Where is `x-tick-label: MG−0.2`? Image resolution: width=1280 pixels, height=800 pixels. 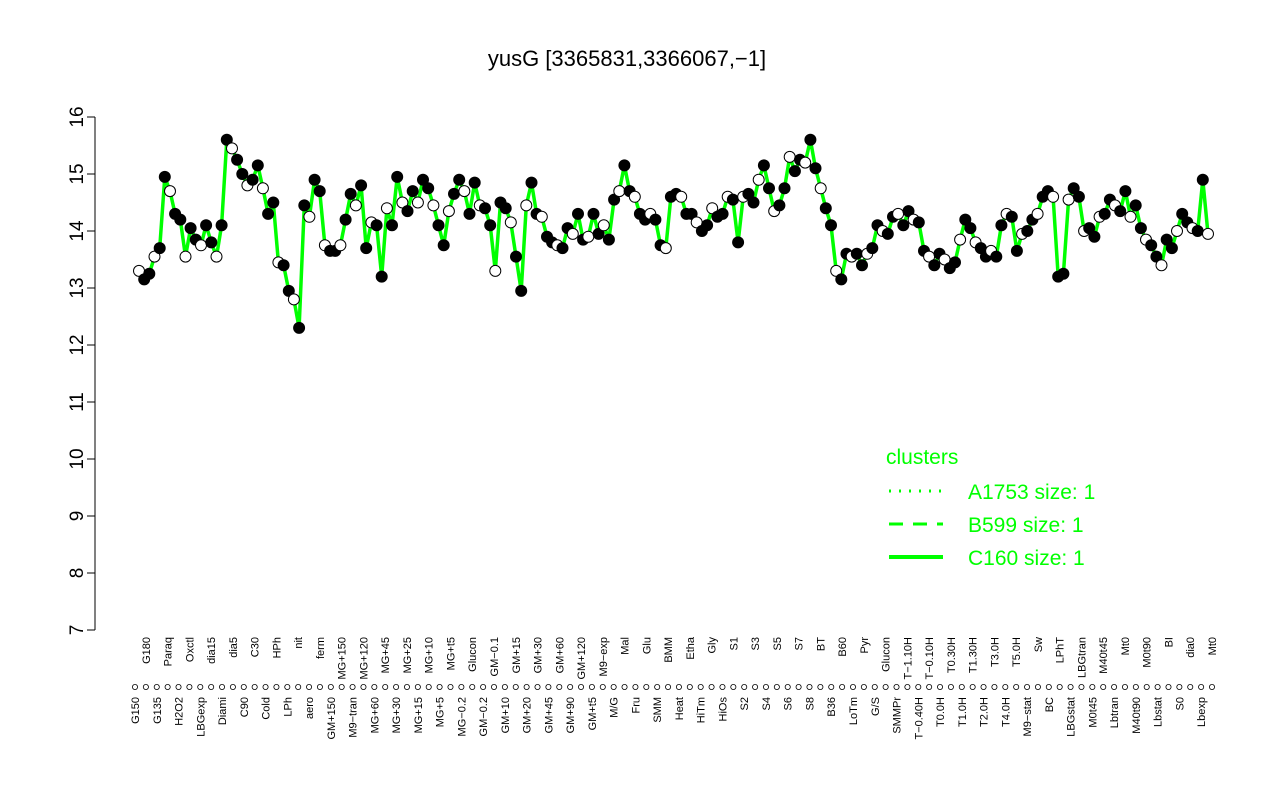
x-tick-label: MG−0.2 is located at coordinates (462, 716).